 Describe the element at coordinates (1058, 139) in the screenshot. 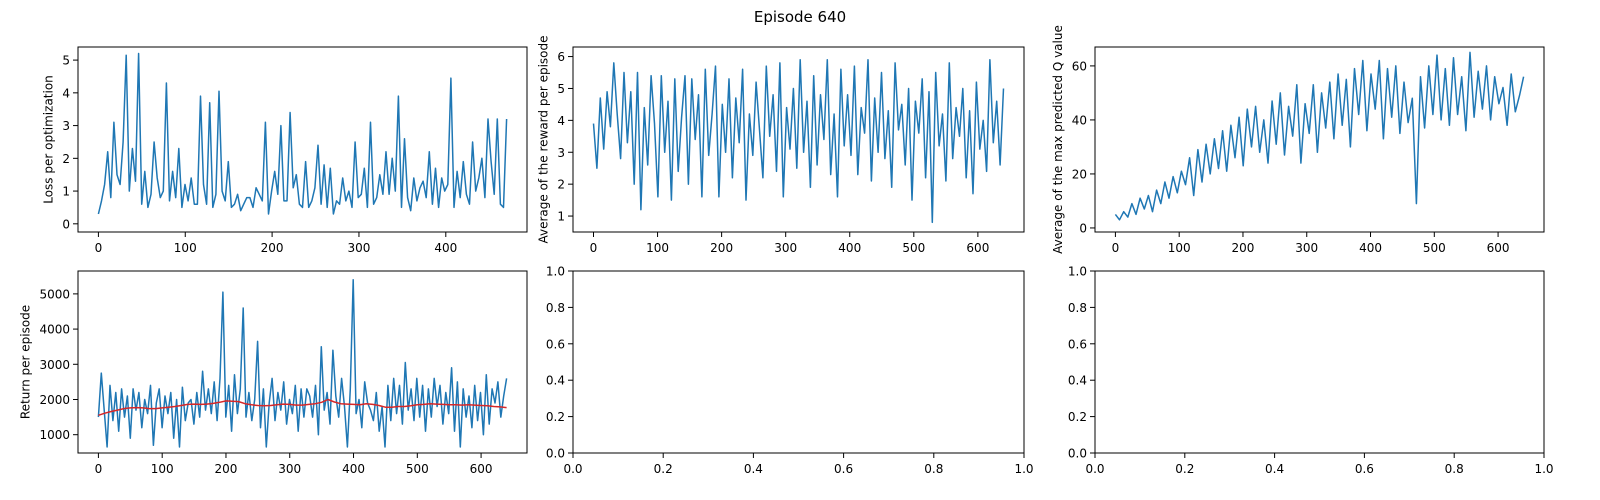

I see `max-q-ylabel: Average of the max predicted Q value` at that location.